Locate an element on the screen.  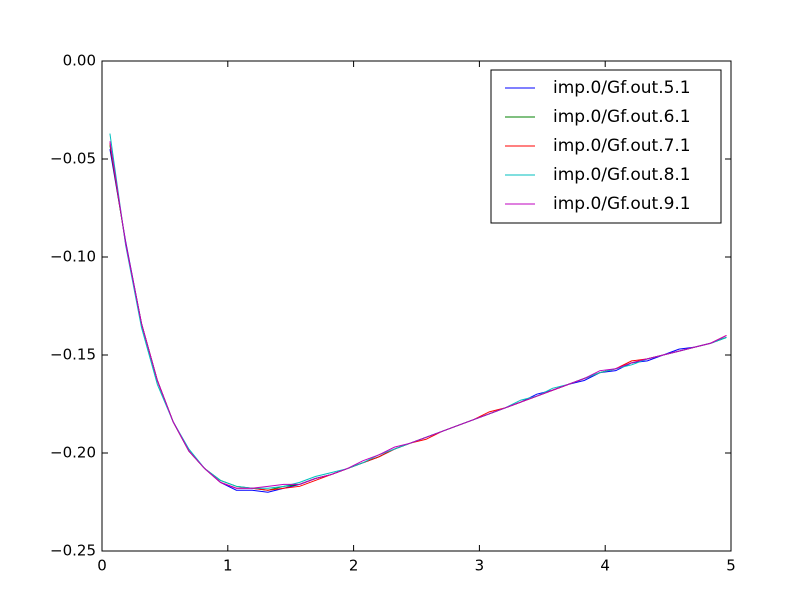
legend-label: imp.0/Gf.out.7.1 is located at coordinates (622, 146).